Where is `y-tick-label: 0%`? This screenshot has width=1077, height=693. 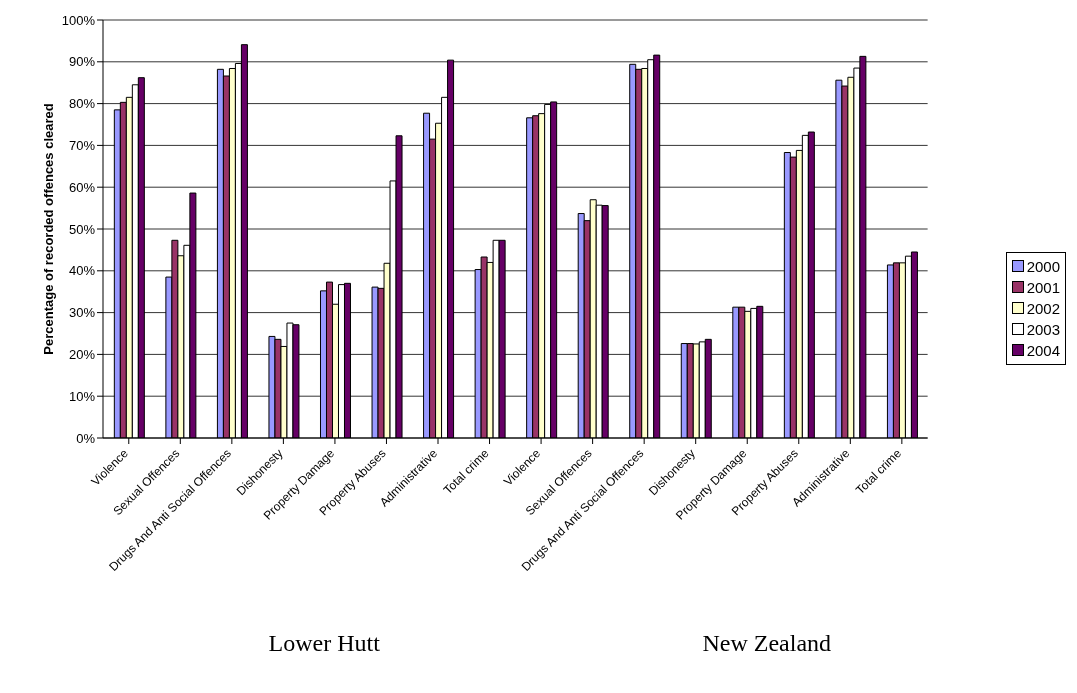 y-tick-label: 0% is located at coordinates (86, 438).